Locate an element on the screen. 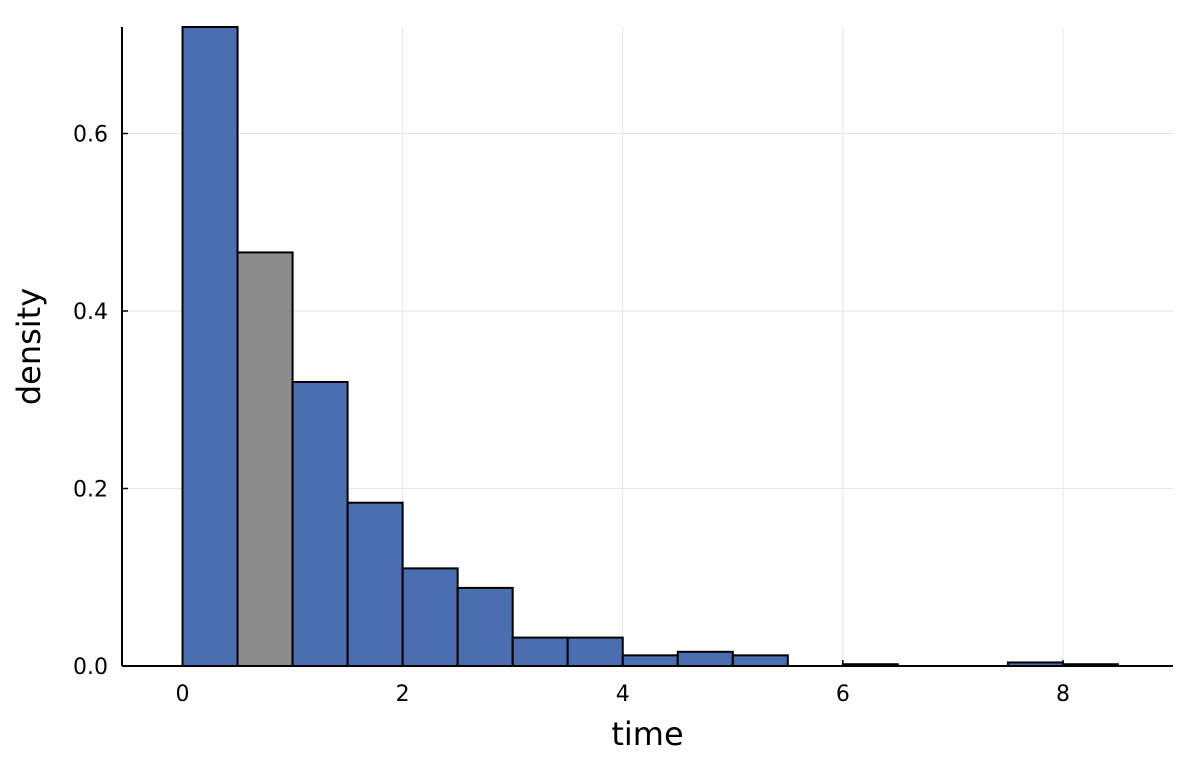 This screenshot has width=1200, height=763. y-tick-label: 0.2 is located at coordinates (90, 490).